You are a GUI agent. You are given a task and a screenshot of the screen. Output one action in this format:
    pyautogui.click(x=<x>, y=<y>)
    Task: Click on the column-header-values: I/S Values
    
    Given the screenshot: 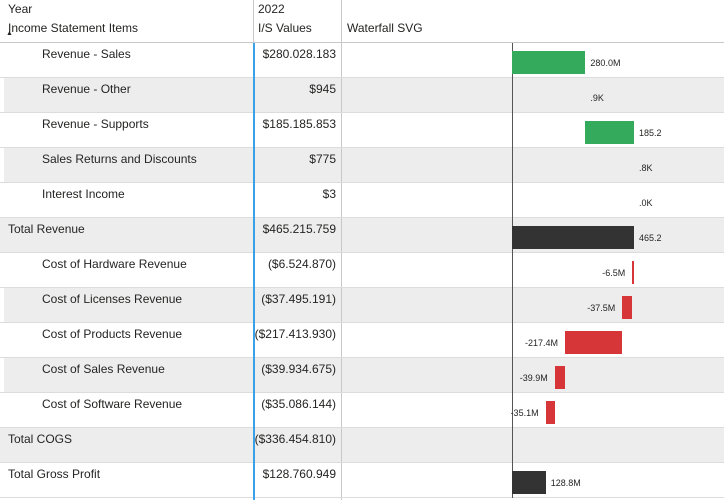 What is the action you would take?
    pyautogui.click(x=285, y=28)
    